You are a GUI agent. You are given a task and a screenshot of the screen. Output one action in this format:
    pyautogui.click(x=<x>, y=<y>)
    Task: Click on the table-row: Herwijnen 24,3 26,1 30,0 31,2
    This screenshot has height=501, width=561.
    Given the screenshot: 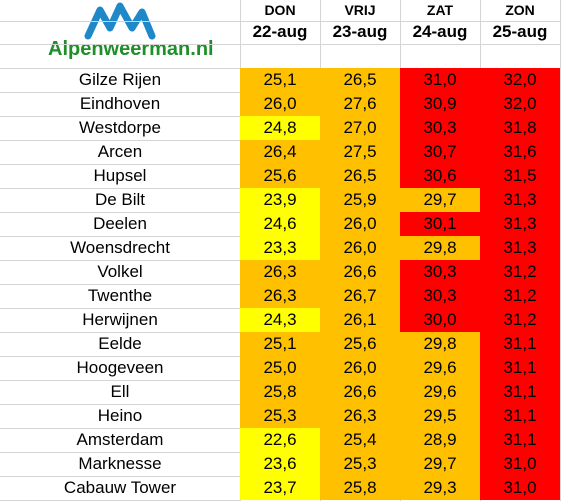 What is the action you would take?
    pyautogui.click(x=280, y=320)
    